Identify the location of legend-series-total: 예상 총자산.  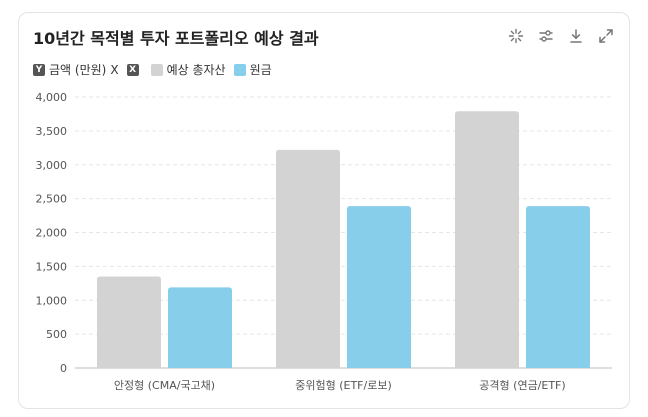
(188, 69).